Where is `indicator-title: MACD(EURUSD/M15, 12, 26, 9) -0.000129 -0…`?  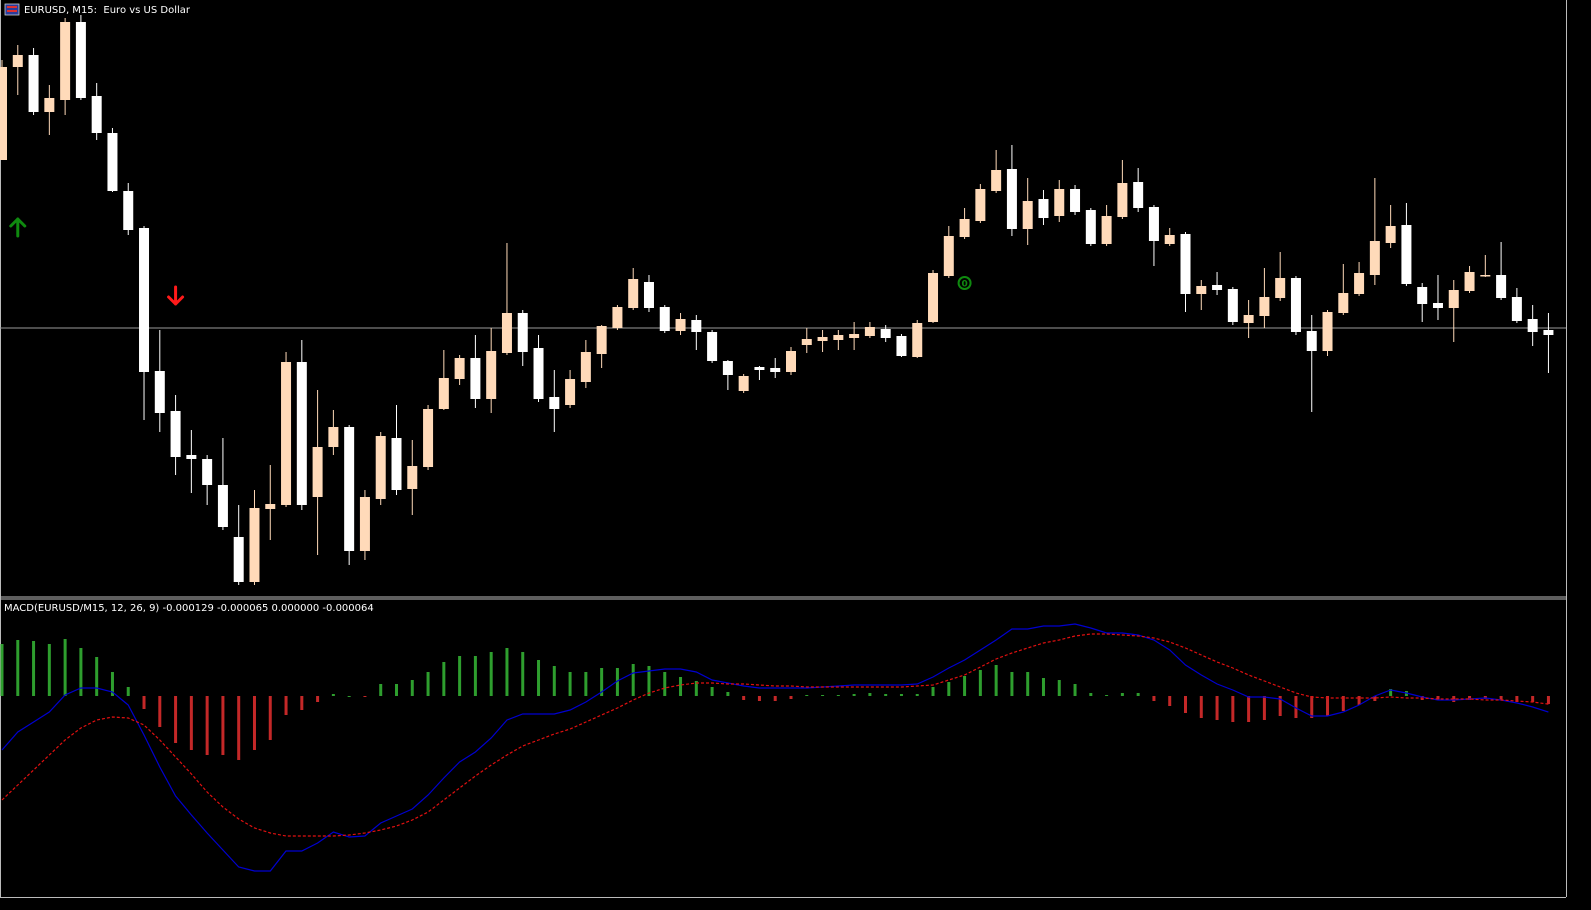 indicator-title: MACD(EURUSD/M15, 12, 26, 9) -0.000129 -0… is located at coordinates (189, 608).